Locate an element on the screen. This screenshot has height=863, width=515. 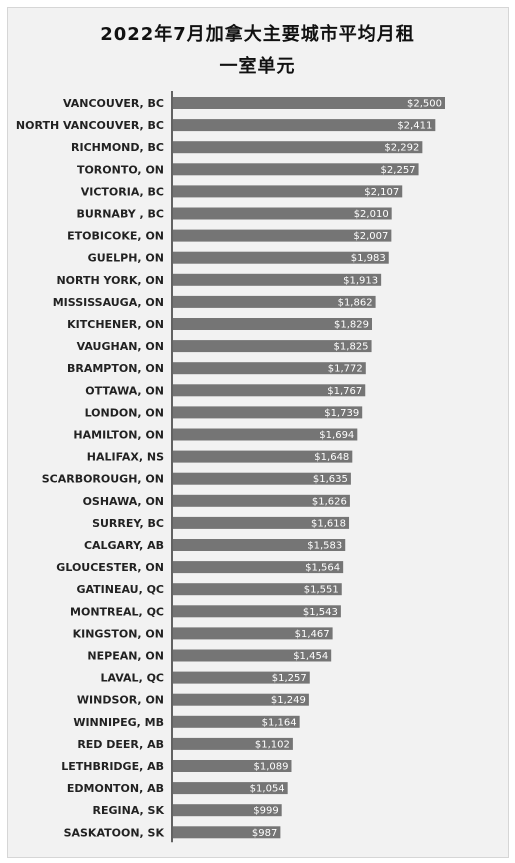
data-label: $1,694 is located at coordinates (336, 435).